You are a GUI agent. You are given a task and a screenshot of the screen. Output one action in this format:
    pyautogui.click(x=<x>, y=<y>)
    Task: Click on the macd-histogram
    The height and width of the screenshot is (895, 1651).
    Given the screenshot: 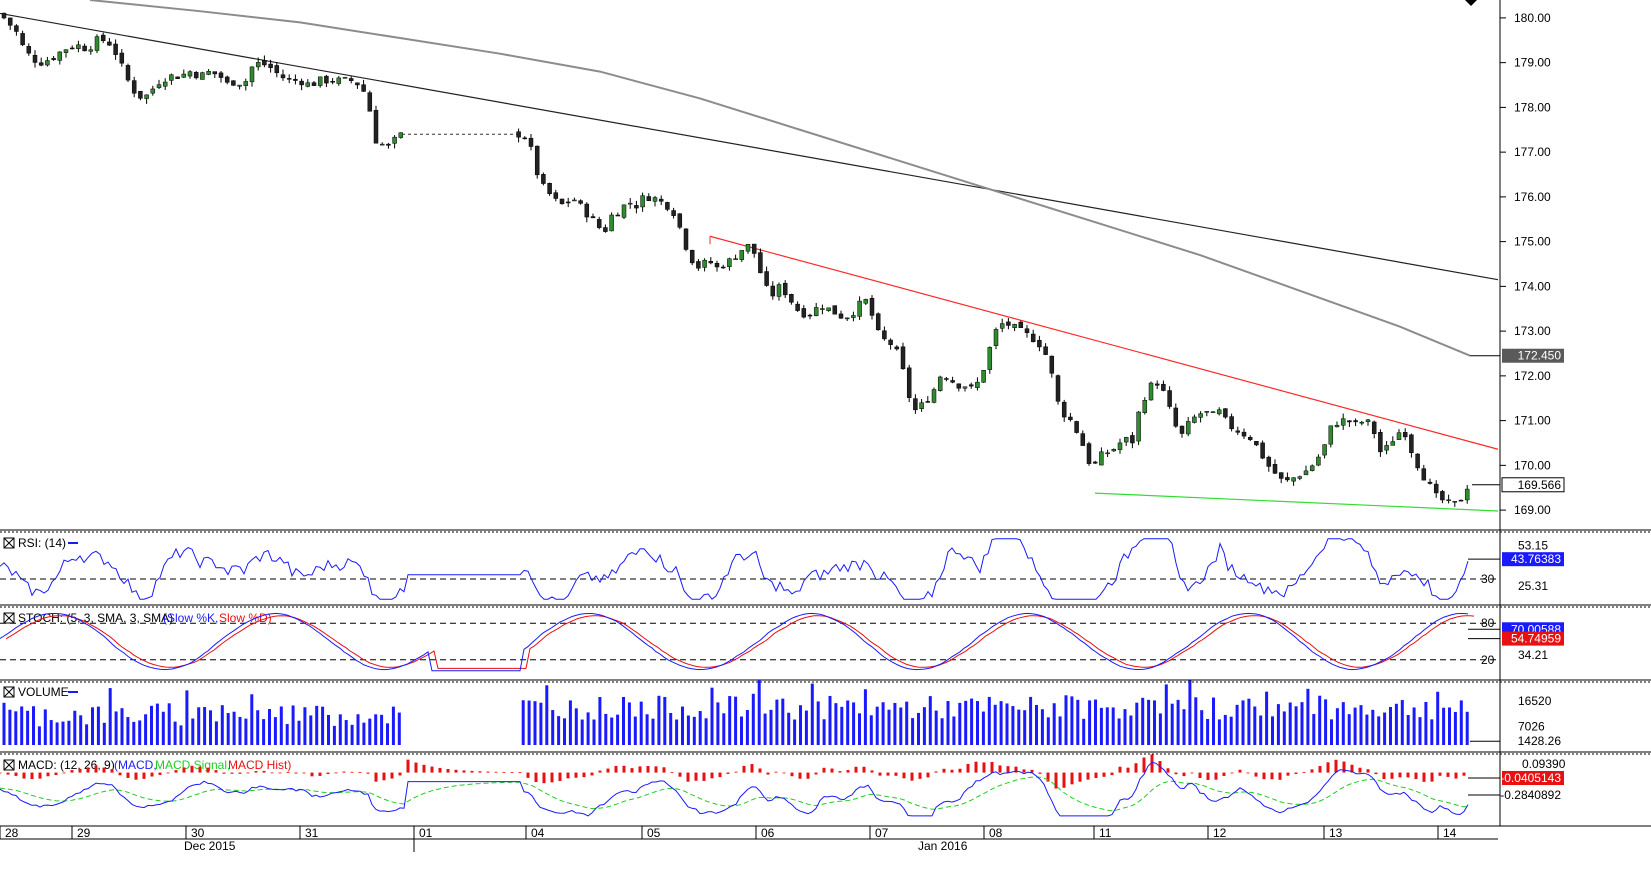 What is the action you would take?
    pyautogui.click(x=733, y=771)
    